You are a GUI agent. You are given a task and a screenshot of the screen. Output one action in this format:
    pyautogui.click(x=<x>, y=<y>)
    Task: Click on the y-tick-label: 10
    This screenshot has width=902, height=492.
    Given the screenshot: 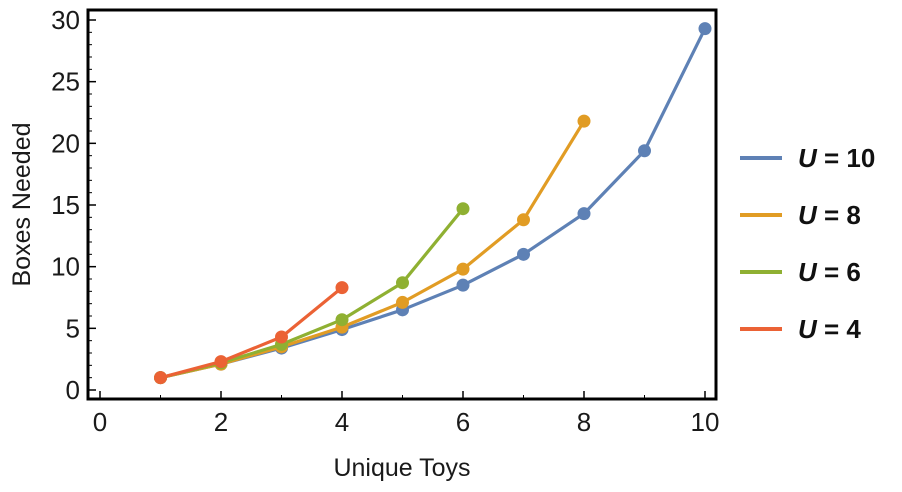 What is the action you would take?
    pyautogui.click(x=65, y=267)
    